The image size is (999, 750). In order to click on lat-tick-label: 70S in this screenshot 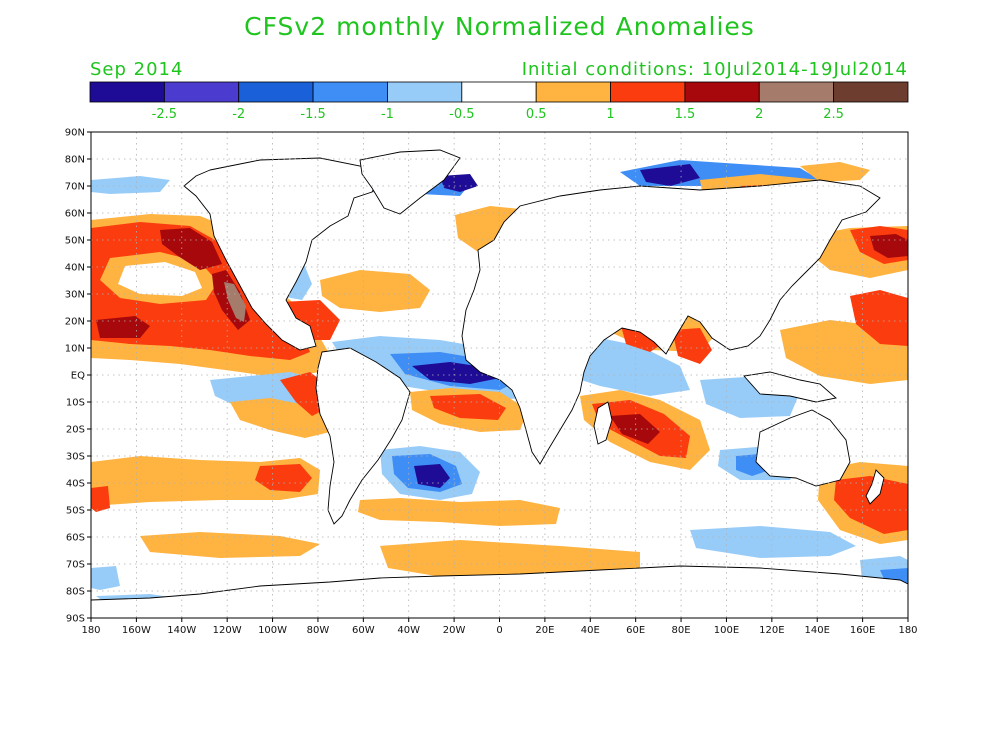, I will do `click(75, 565)`.